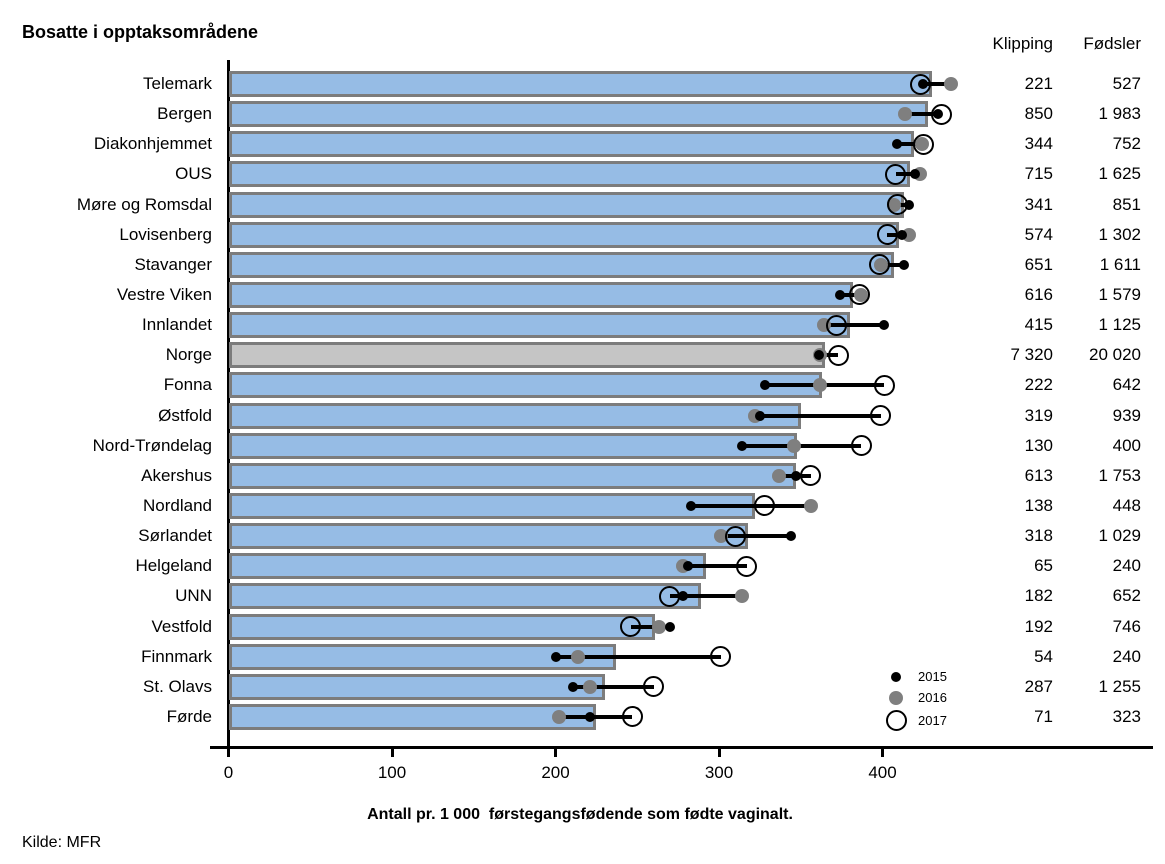  What do you see at coordinates (1043, 656) in the screenshot?
I see `klipping-value: 54` at bounding box center [1043, 656].